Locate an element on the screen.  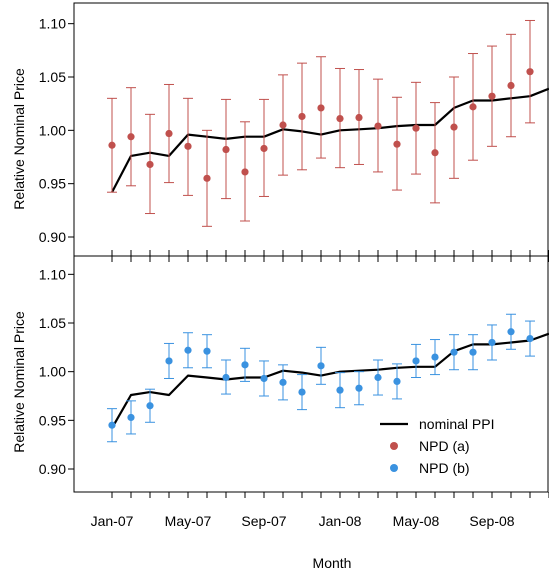
legend: nominal PPI NPD (a) NPD (b) is located at coordinates (437, 446).